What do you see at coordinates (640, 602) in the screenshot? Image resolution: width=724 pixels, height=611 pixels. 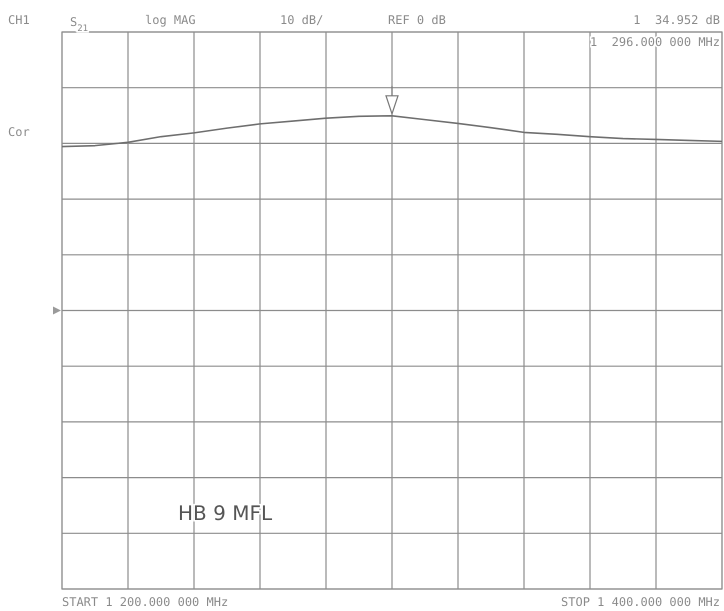 I see `text: STOP 1 400.000 000 MHz` at bounding box center [640, 602].